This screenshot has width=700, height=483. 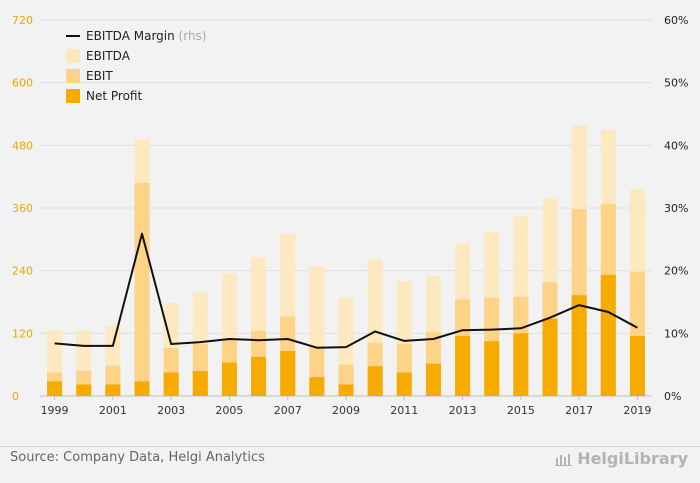 What do you see at coordinates (99, 76) in the screenshot?
I see `legend-label-ebit: EBIT` at bounding box center [99, 76].